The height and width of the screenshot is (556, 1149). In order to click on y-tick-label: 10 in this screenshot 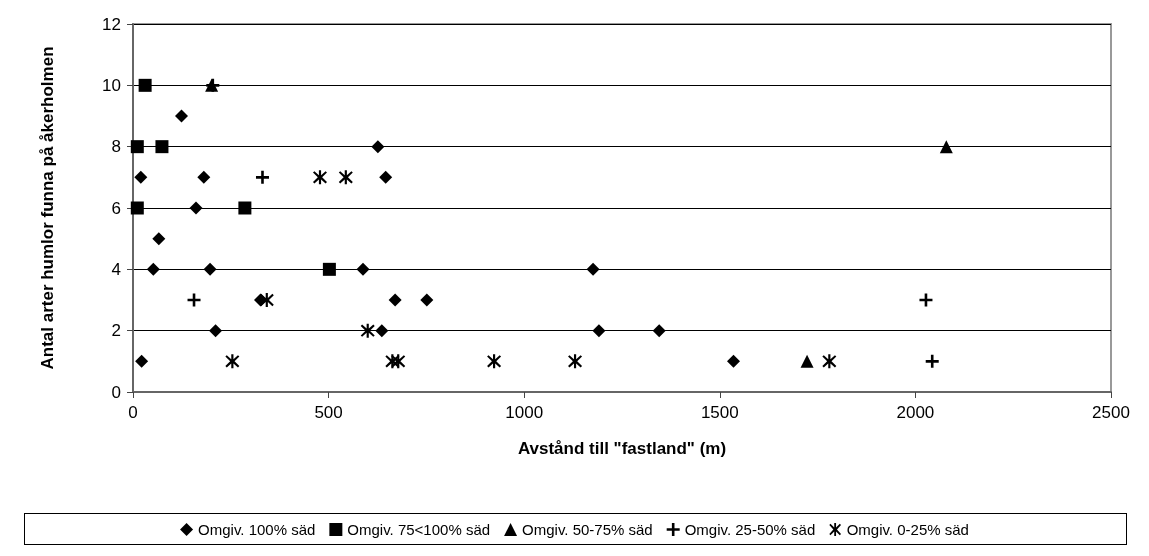, I will do `click(111, 85)`.